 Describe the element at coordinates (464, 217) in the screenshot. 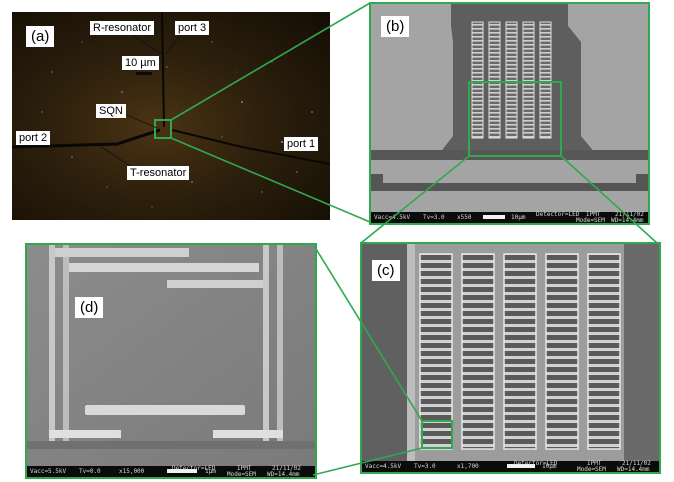

I see `sem-mag: x550` at that location.